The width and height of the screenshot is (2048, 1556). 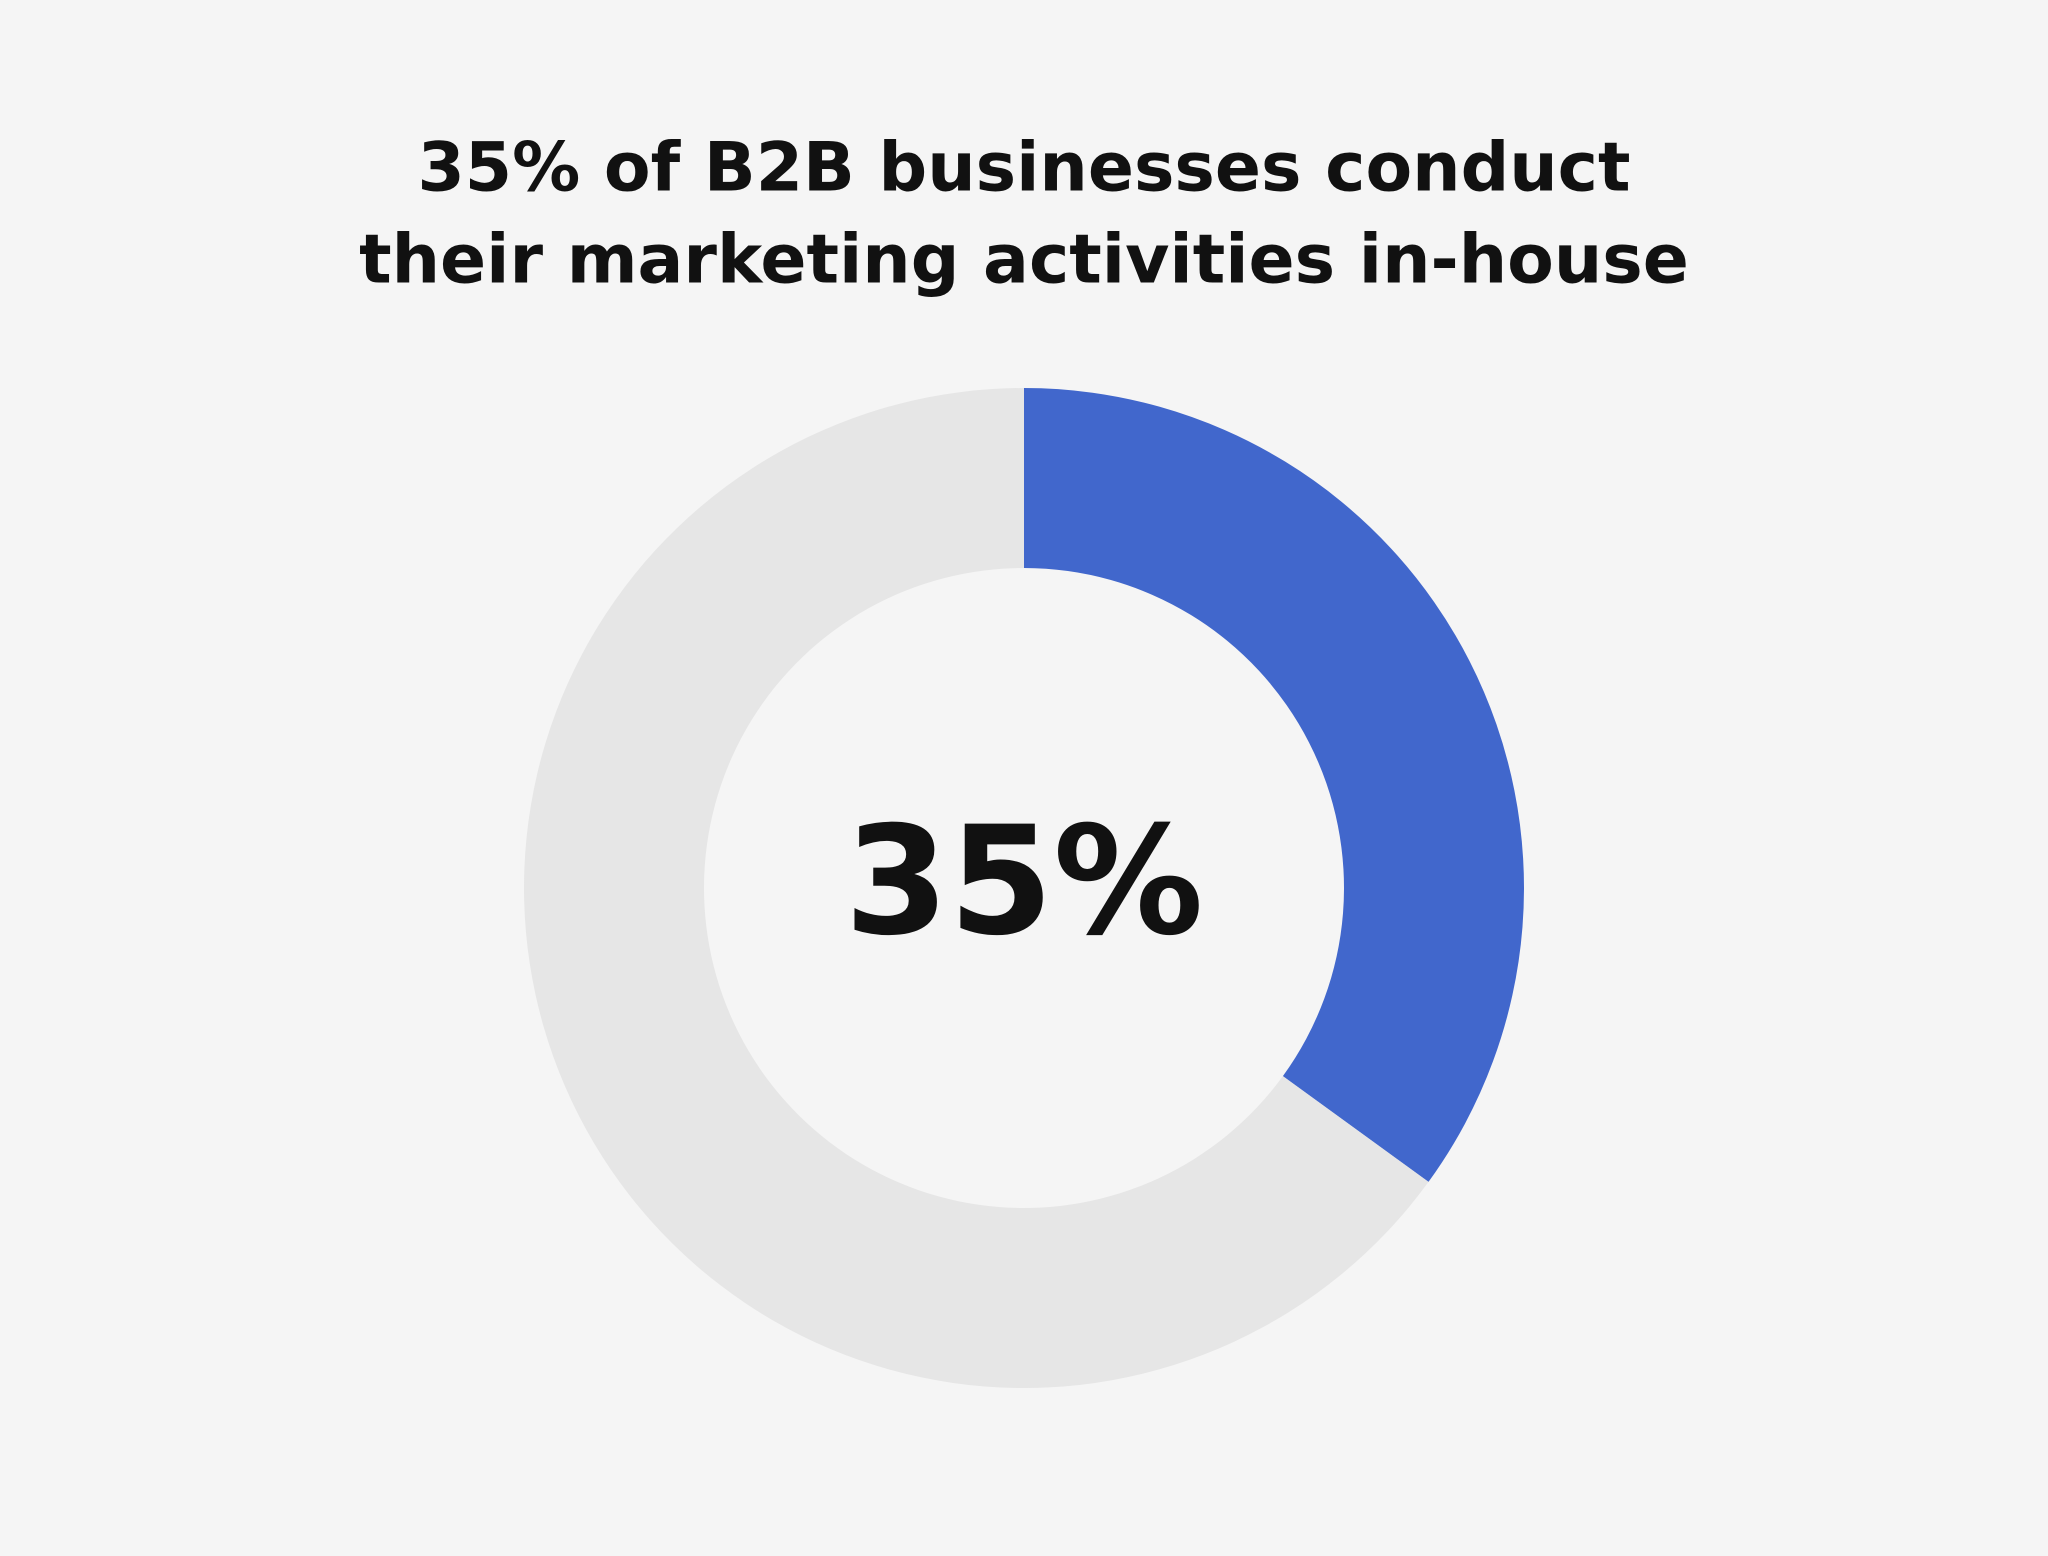 What do you see at coordinates (1274, 785) in the screenshot?
I see `donut-segment` at bounding box center [1274, 785].